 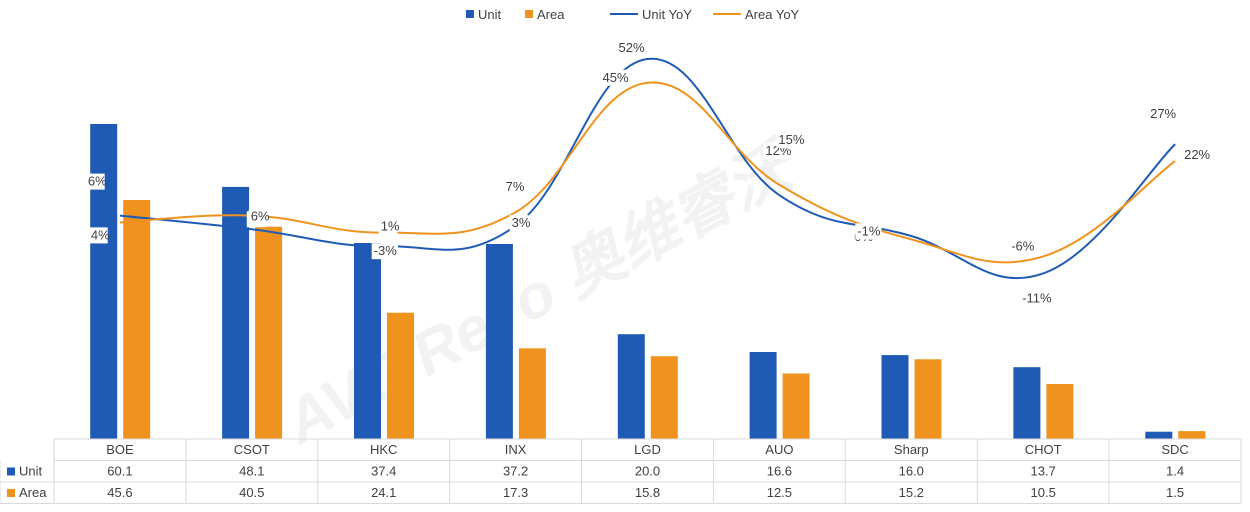 I want to click on bar-unit-auo, so click(x=763, y=395).